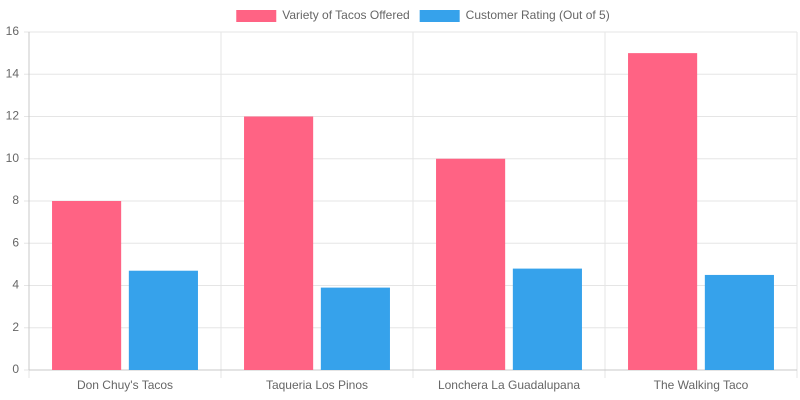 This screenshot has width=800, height=400. I want to click on x-tick-label: Taqueria Los Pinos, so click(317, 385).